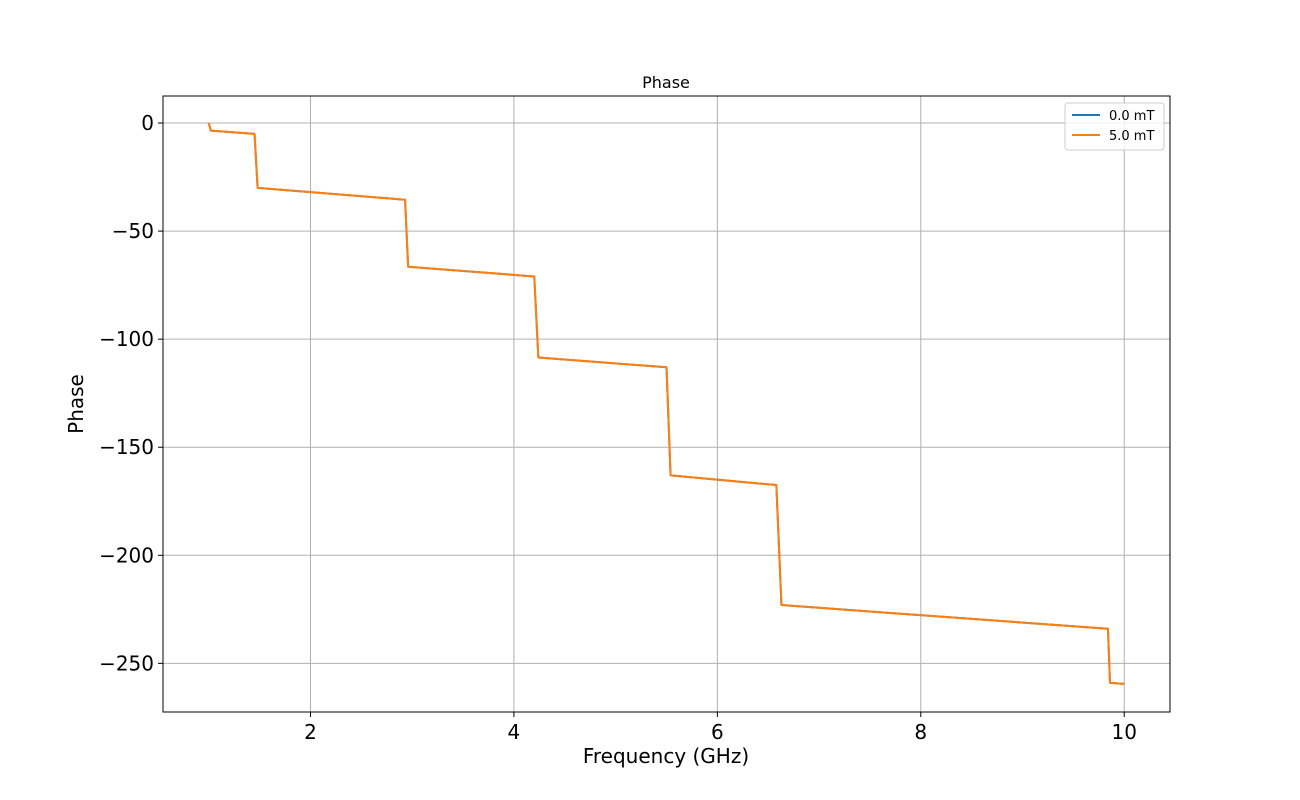 The width and height of the screenshot is (1300, 800). What do you see at coordinates (717, 732) in the screenshot?
I see `x-tick-label: 6` at bounding box center [717, 732].